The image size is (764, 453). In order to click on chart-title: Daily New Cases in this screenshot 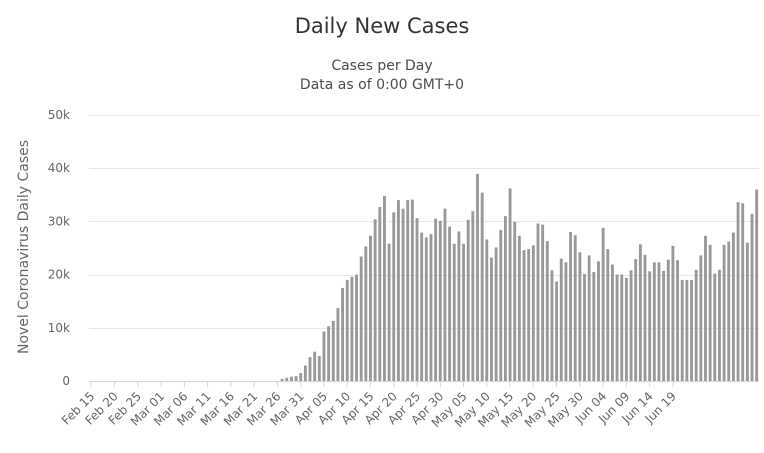, I will do `click(382, 26)`.